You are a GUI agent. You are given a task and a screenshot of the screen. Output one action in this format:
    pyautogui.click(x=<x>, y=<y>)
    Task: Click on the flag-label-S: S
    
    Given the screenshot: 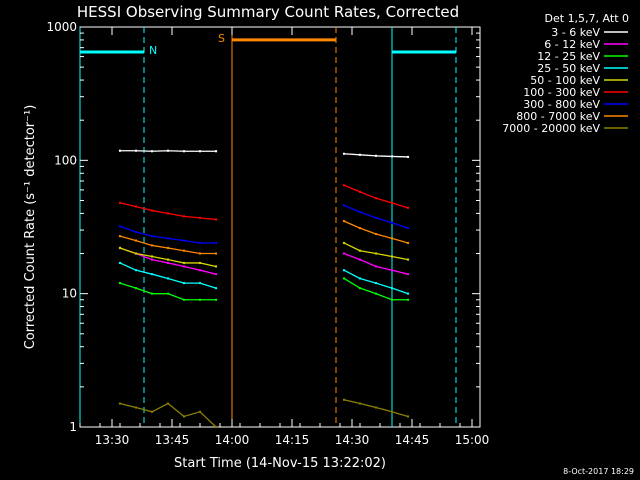 What is the action you would take?
    pyautogui.click(x=221, y=38)
    